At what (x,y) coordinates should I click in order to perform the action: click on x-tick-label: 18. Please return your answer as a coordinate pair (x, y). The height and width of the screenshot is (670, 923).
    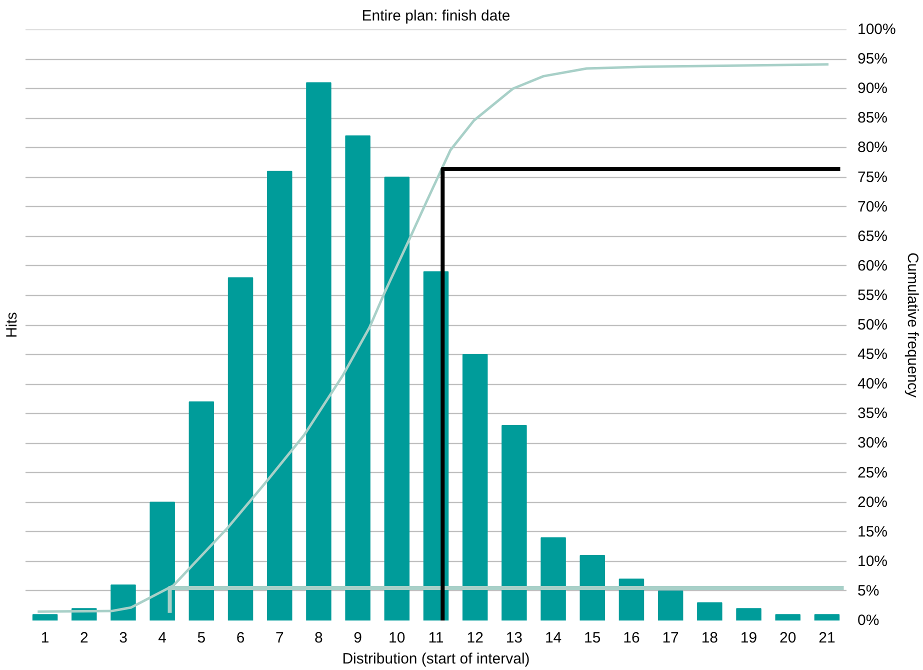
    Looking at the image, I should click on (709, 638).